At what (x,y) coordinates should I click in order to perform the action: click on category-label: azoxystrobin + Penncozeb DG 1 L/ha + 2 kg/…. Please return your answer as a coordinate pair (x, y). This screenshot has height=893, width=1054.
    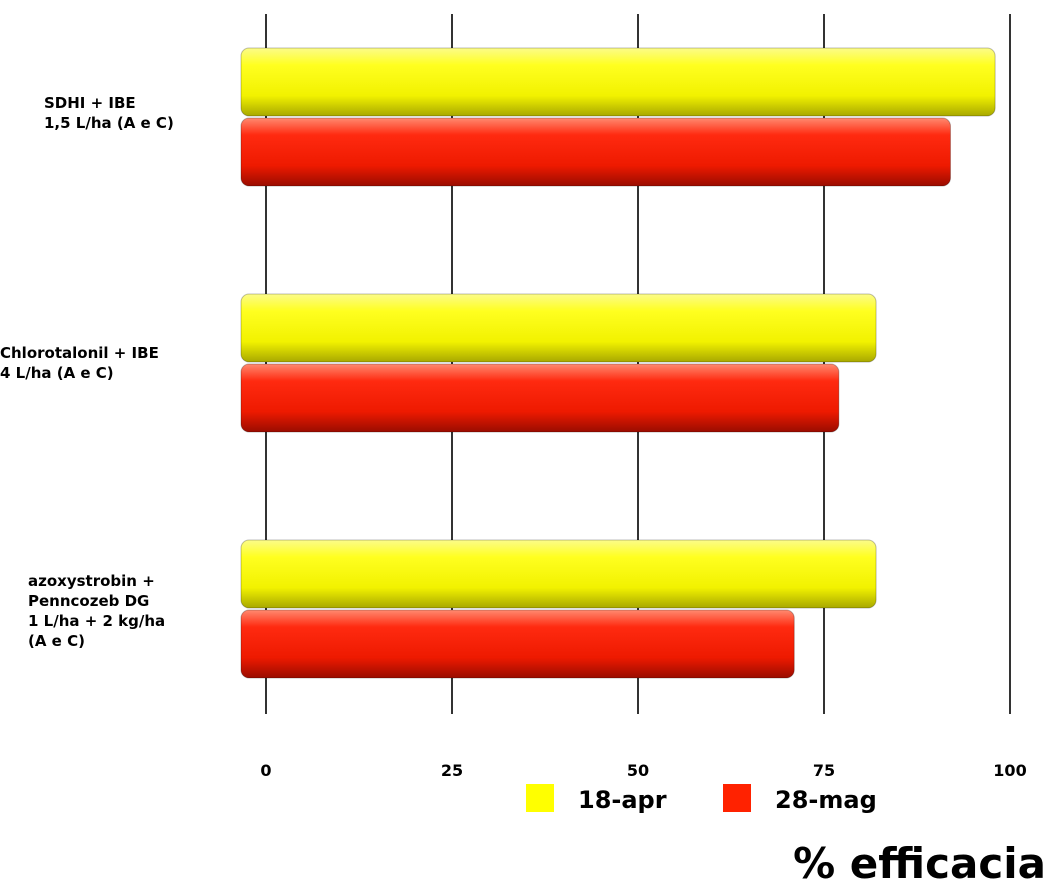
    Looking at the image, I should click on (96, 611).